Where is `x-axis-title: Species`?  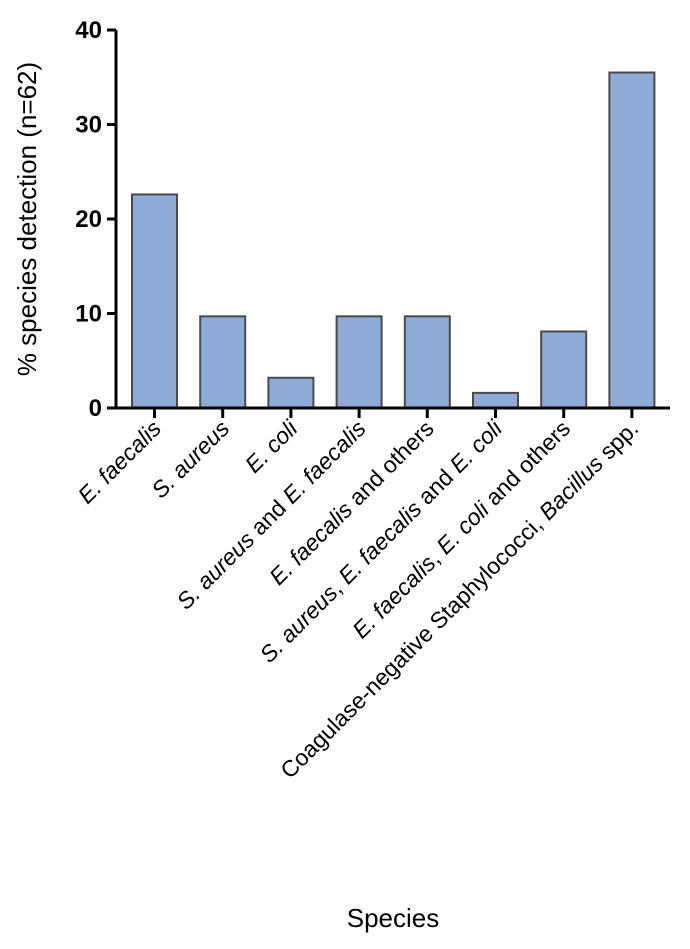
x-axis-title: Species is located at coordinates (393, 918).